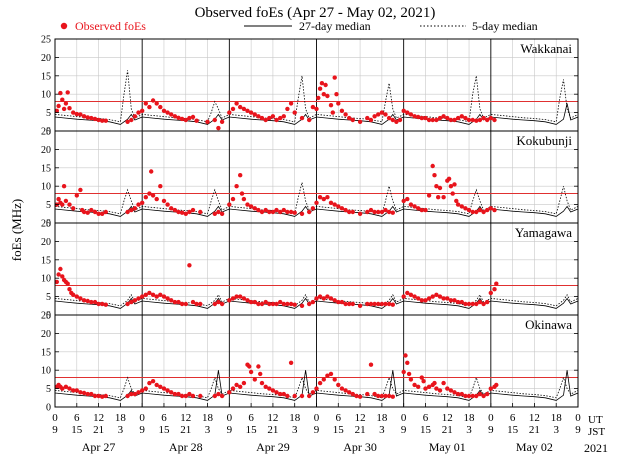 The height and width of the screenshot is (457, 640). I want to click on station-name-okinawa: Okinawa, so click(548, 324).